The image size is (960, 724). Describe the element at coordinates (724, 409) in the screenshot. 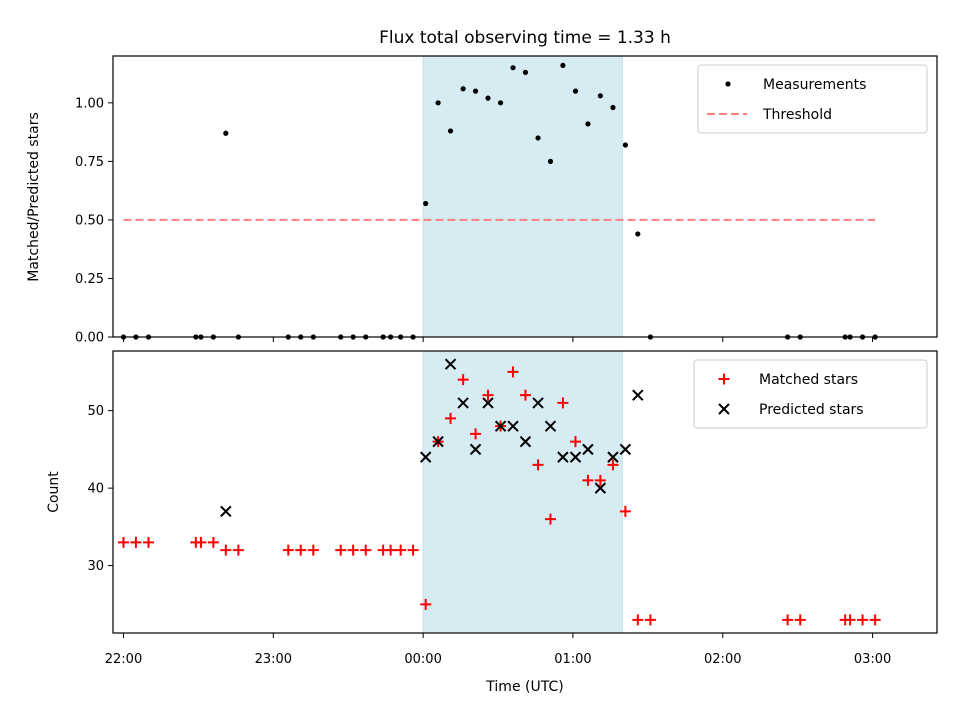

I see `legend-predicted-marker` at that location.